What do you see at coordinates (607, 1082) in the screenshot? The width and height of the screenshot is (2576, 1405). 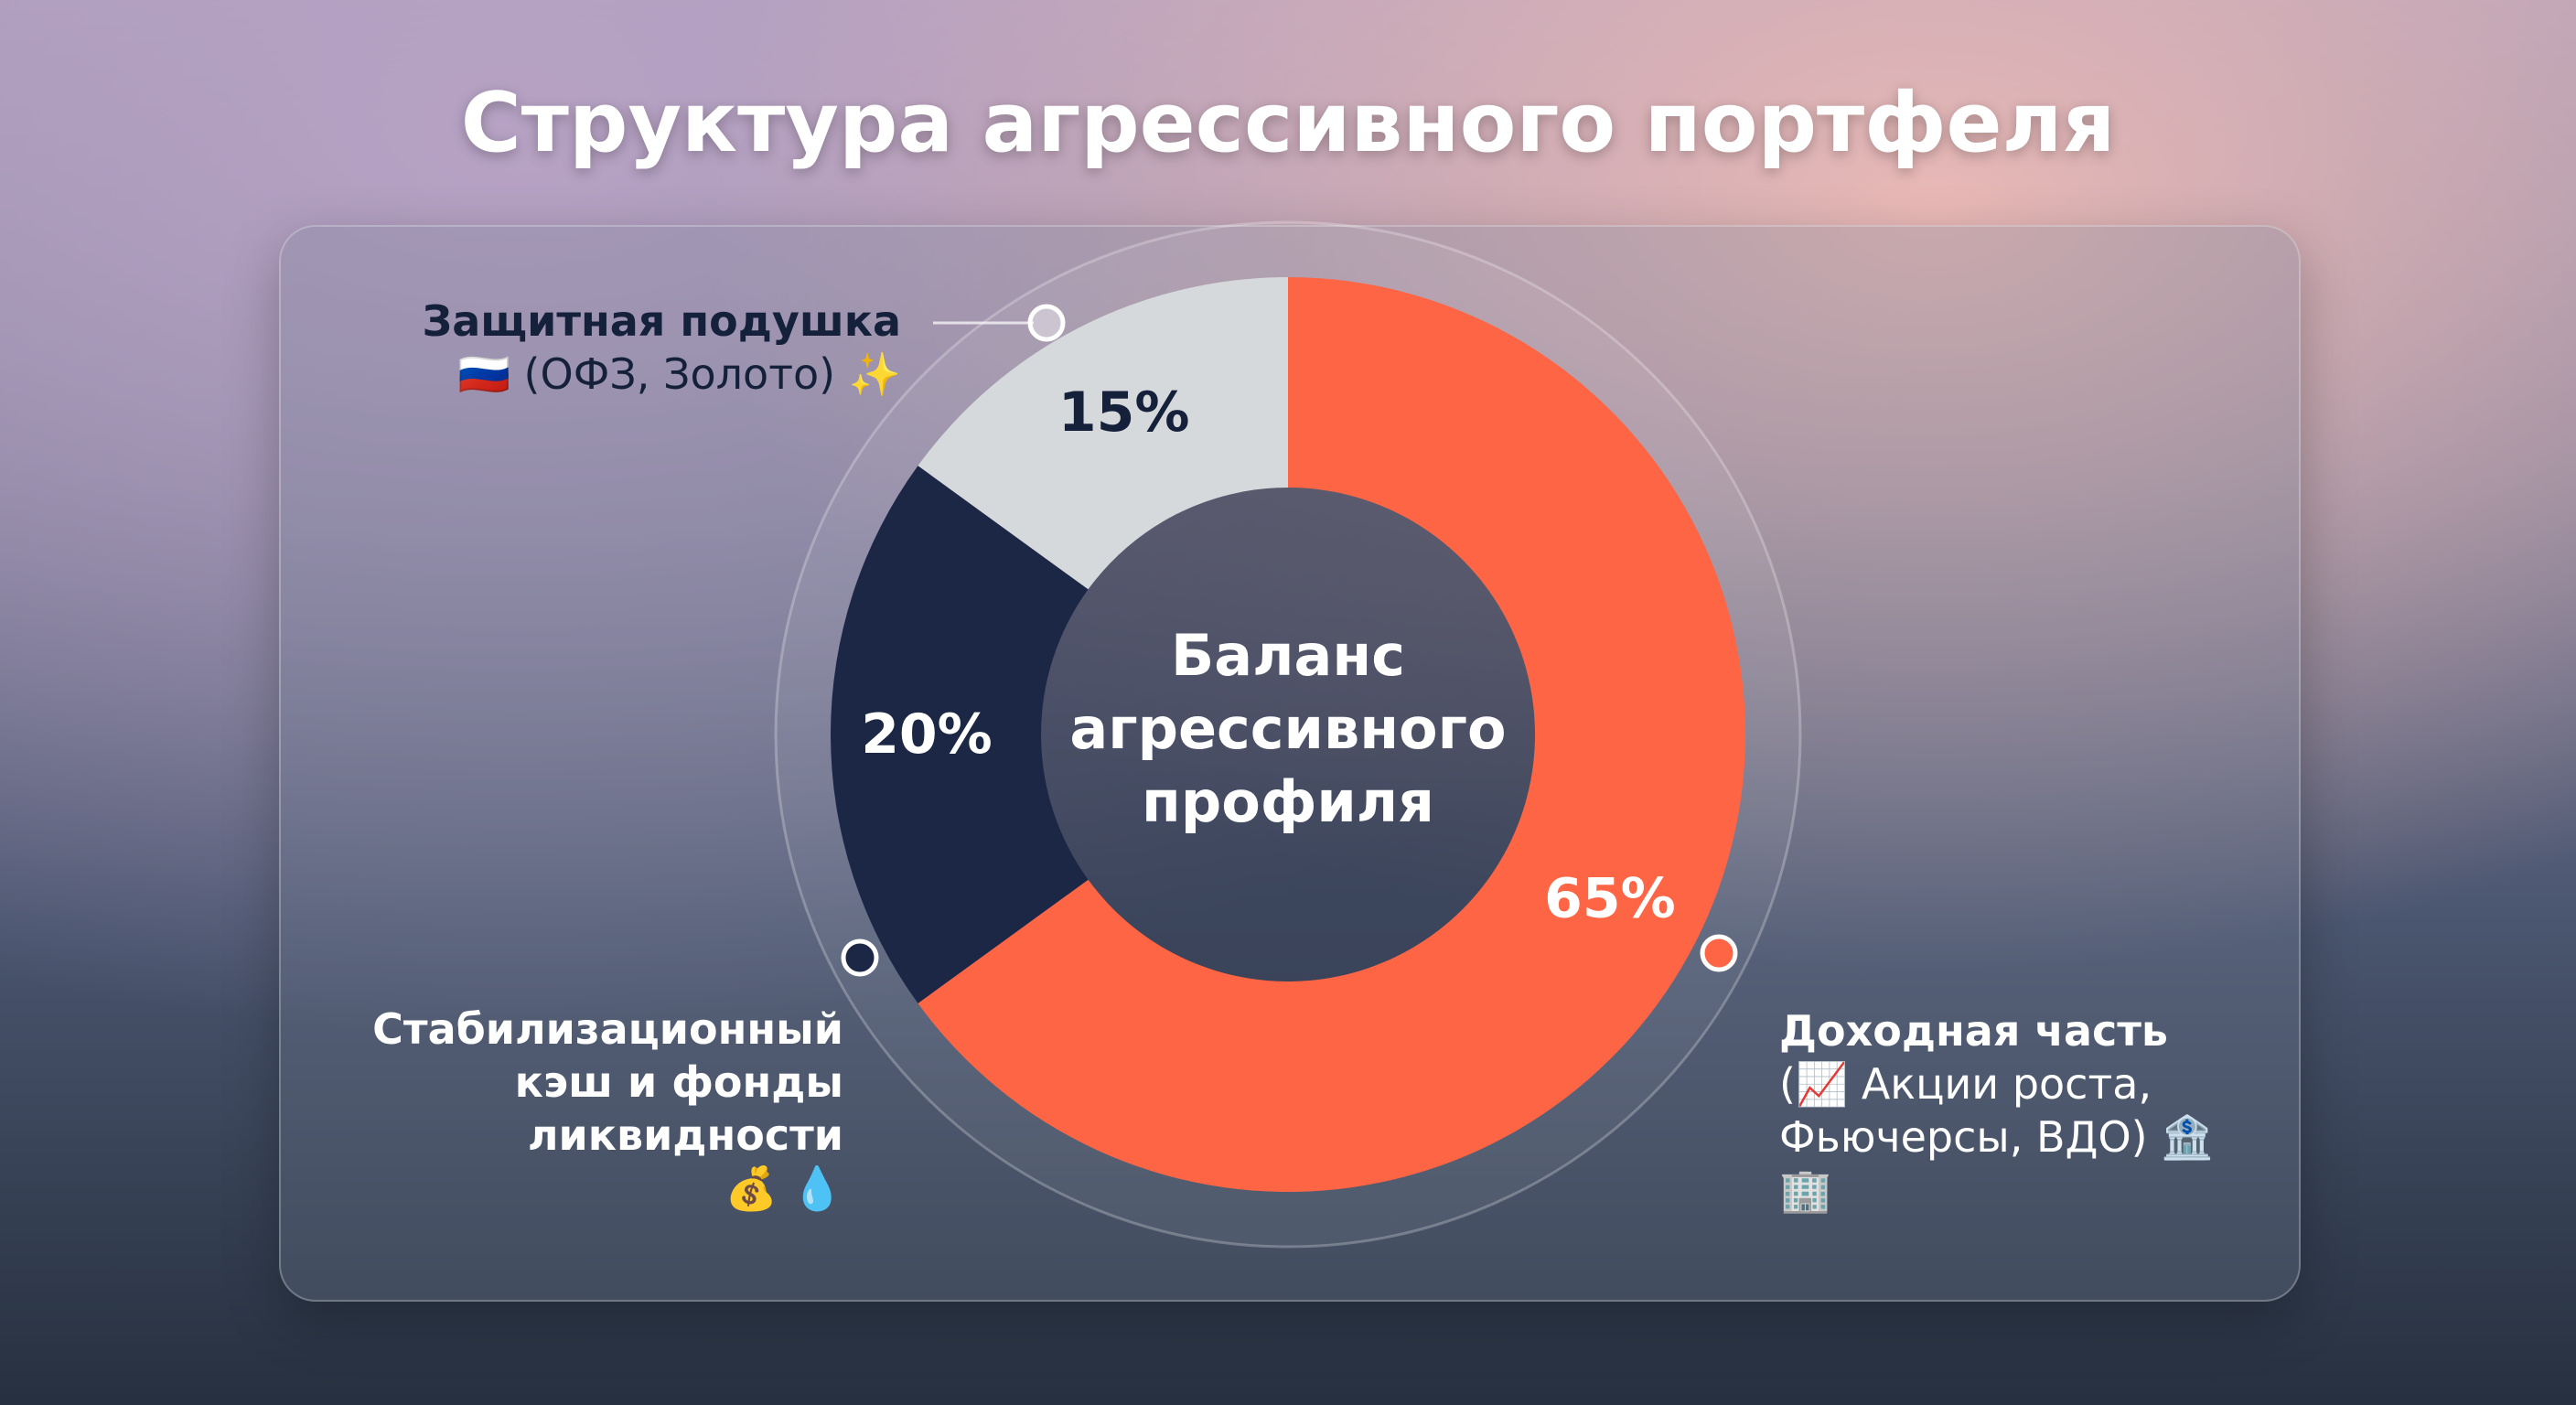 I see `category-name: Стабилизационный кэш и фонды ликвидности` at bounding box center [607, 1082].